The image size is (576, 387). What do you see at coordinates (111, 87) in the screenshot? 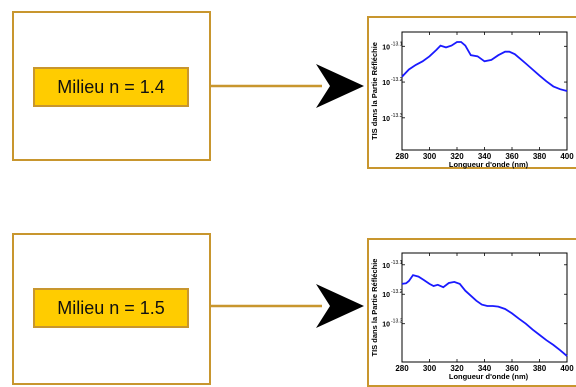
I see `medium-label-1: Milieu n = 1.4` at bounding box center [111, 87].